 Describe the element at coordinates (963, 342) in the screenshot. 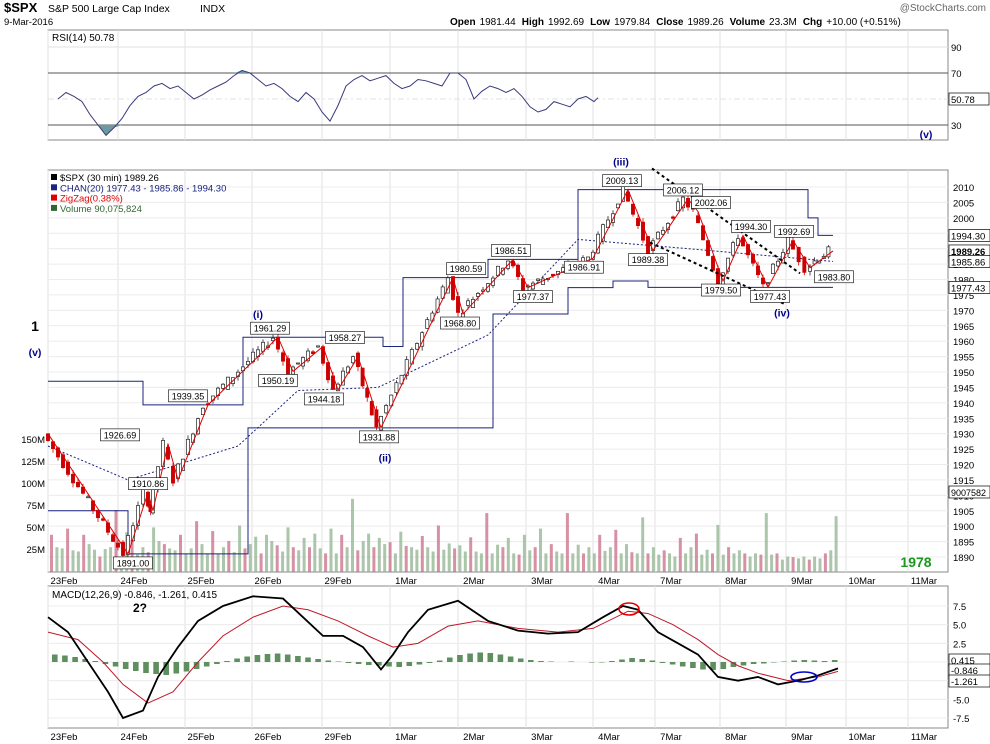

I see `price-tick: 1960` at that location.